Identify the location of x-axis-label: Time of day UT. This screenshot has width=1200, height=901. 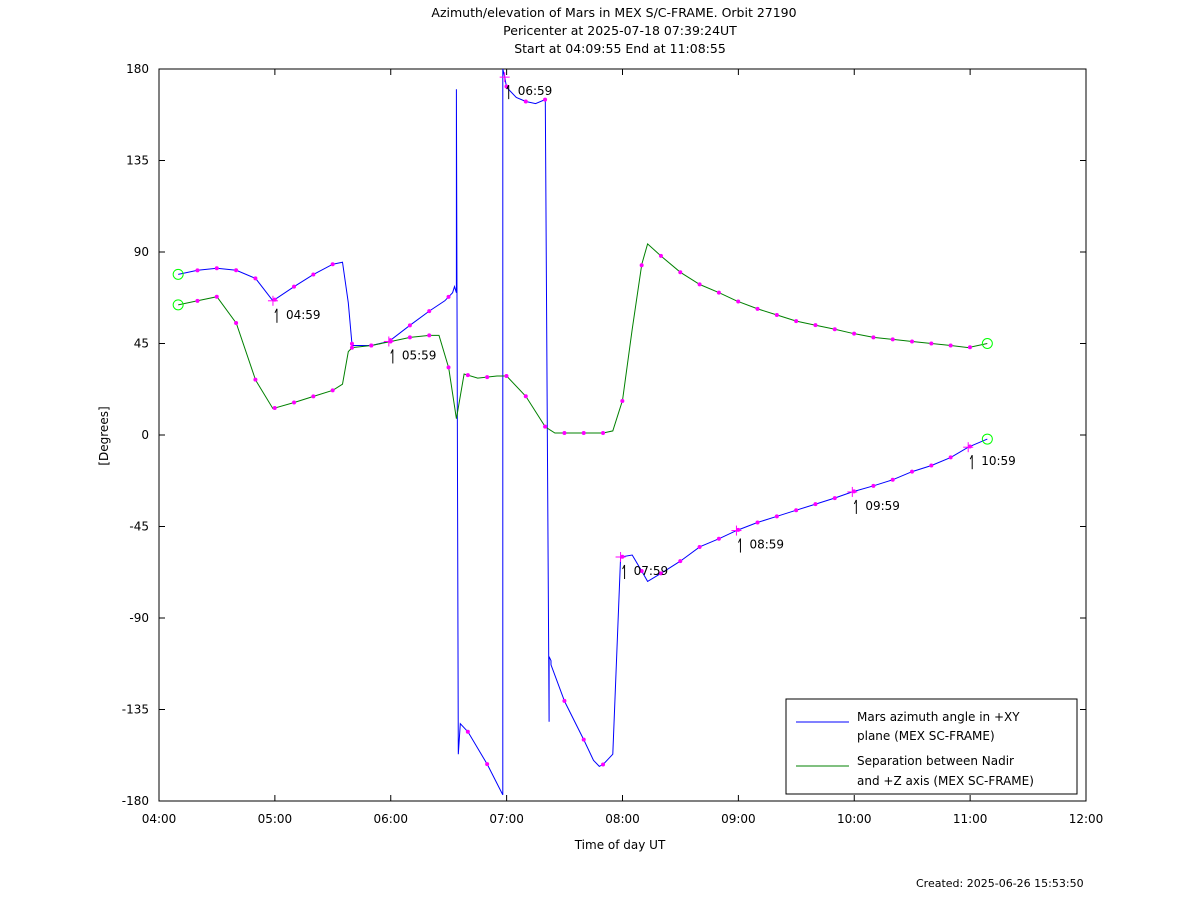
(620, 845).